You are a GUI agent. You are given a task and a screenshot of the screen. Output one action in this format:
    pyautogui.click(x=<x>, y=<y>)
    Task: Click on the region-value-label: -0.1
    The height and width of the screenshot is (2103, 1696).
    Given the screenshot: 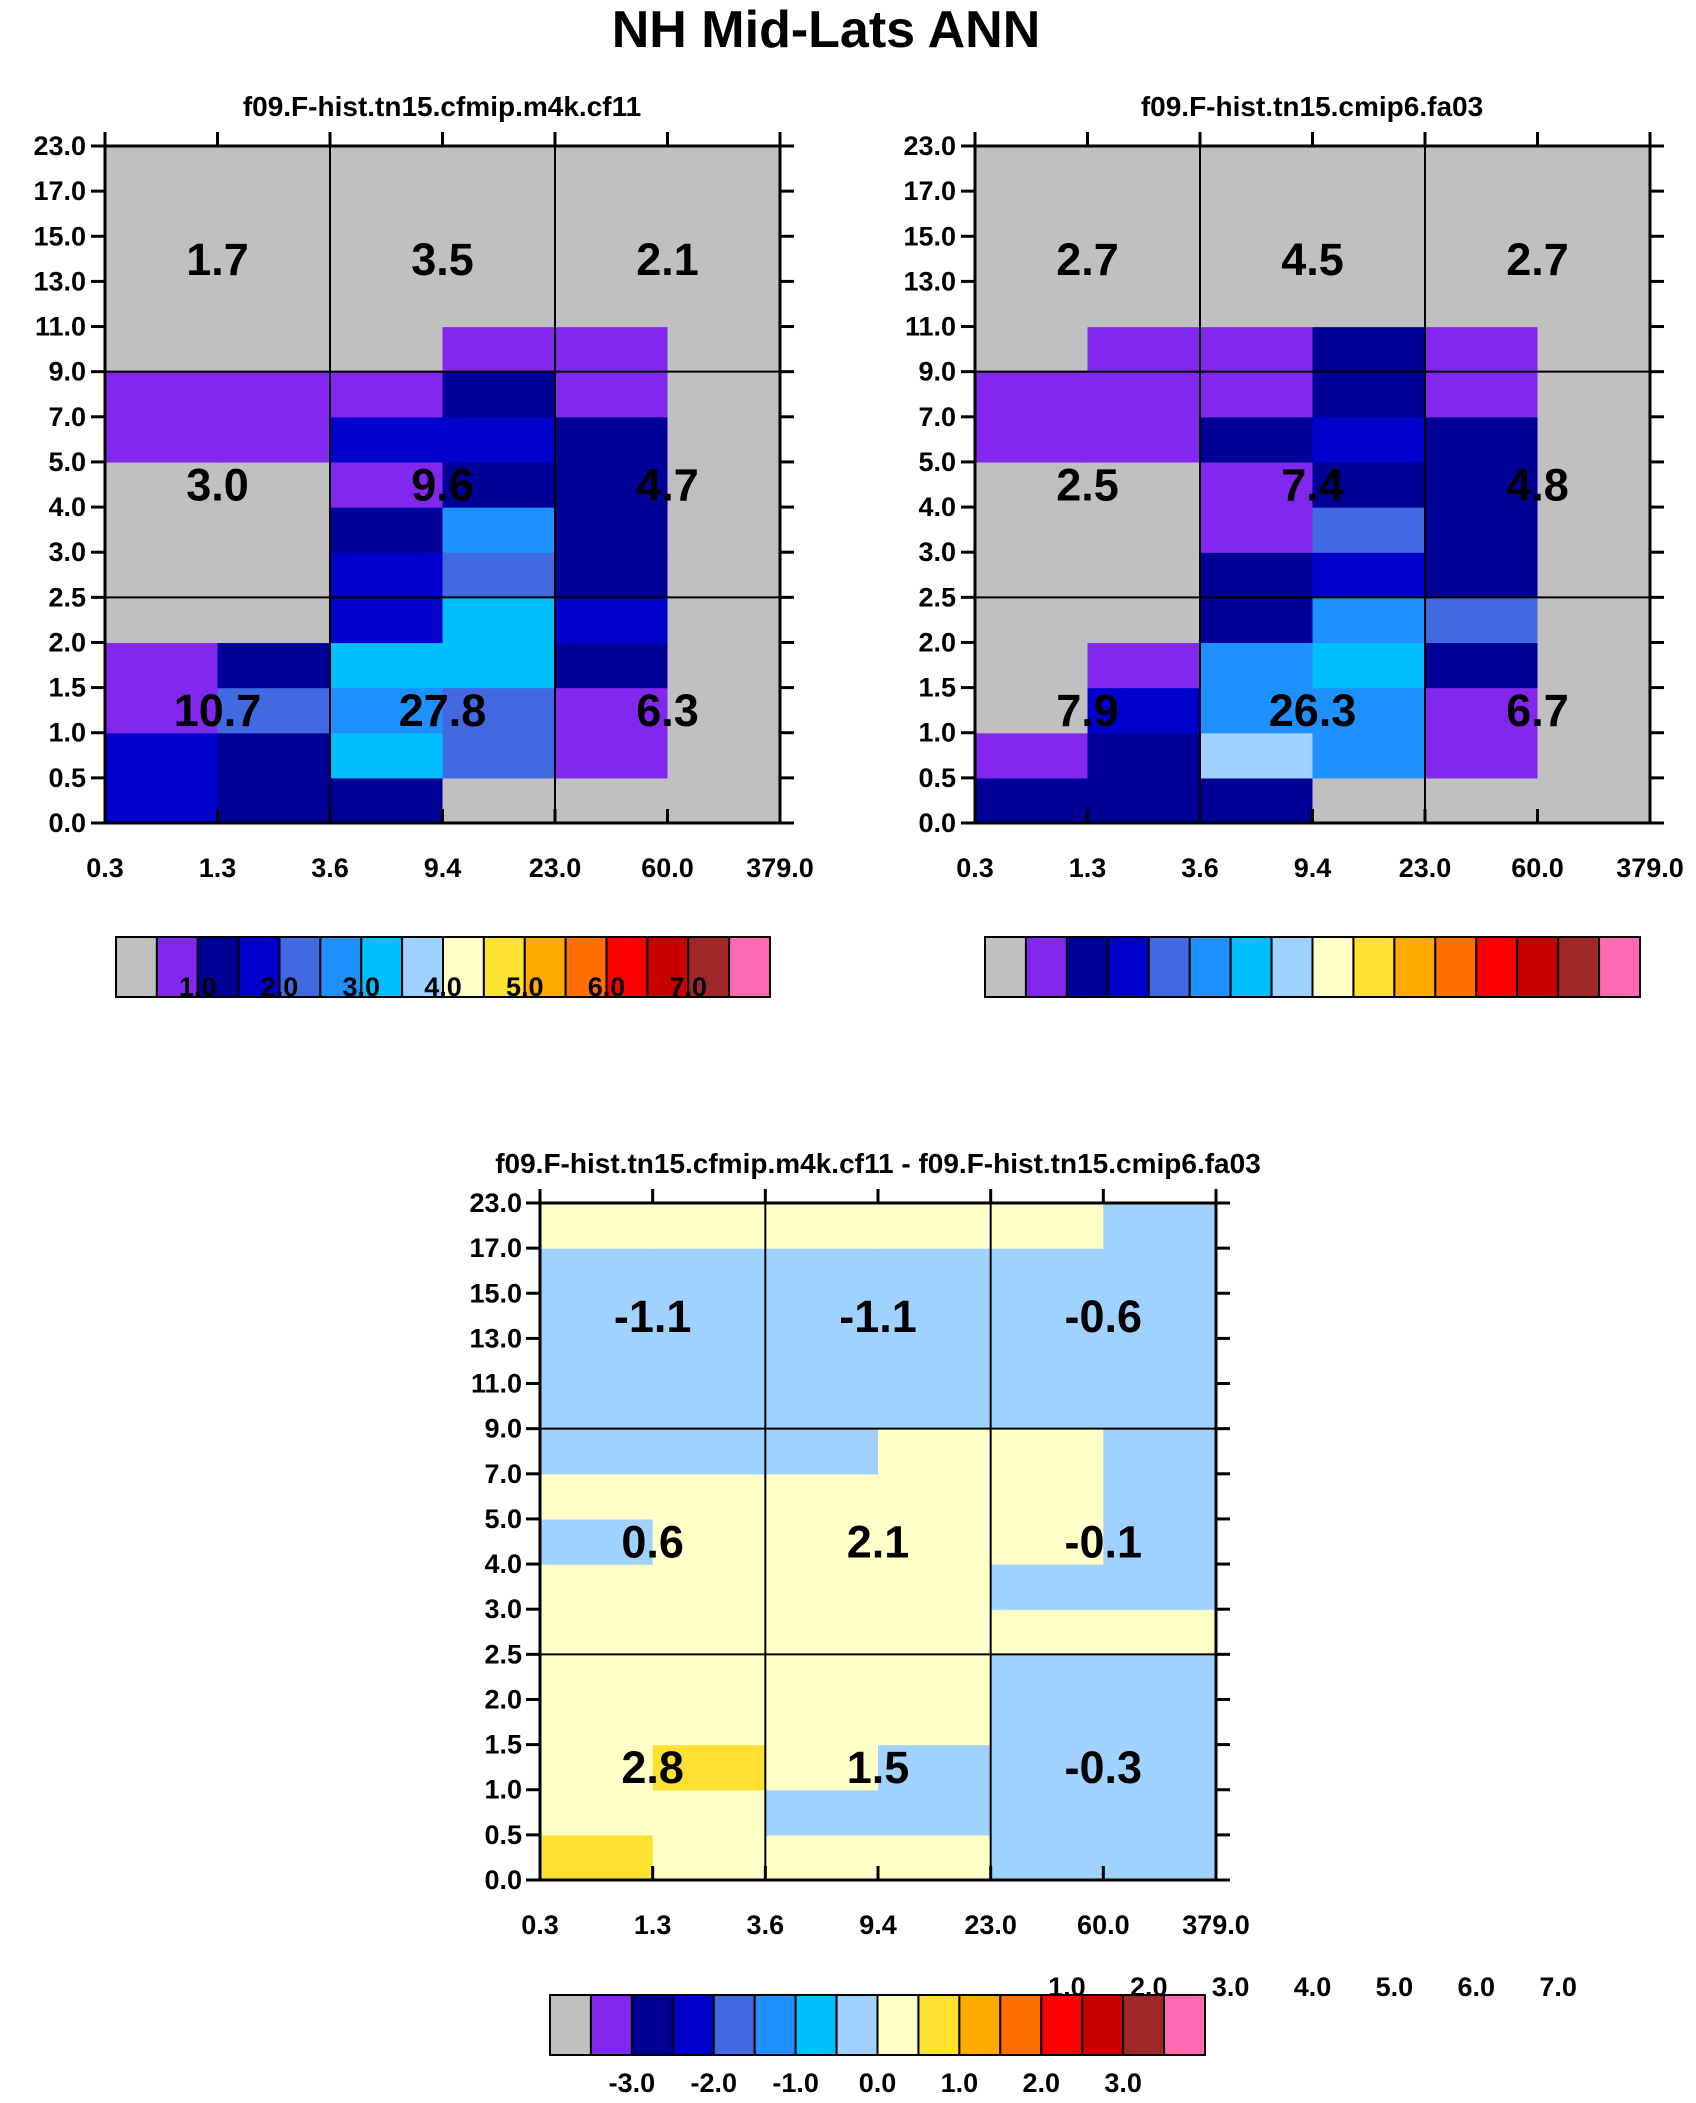 What is the action you would take?
    pyautogui.click(x=1104, y=1542)
    